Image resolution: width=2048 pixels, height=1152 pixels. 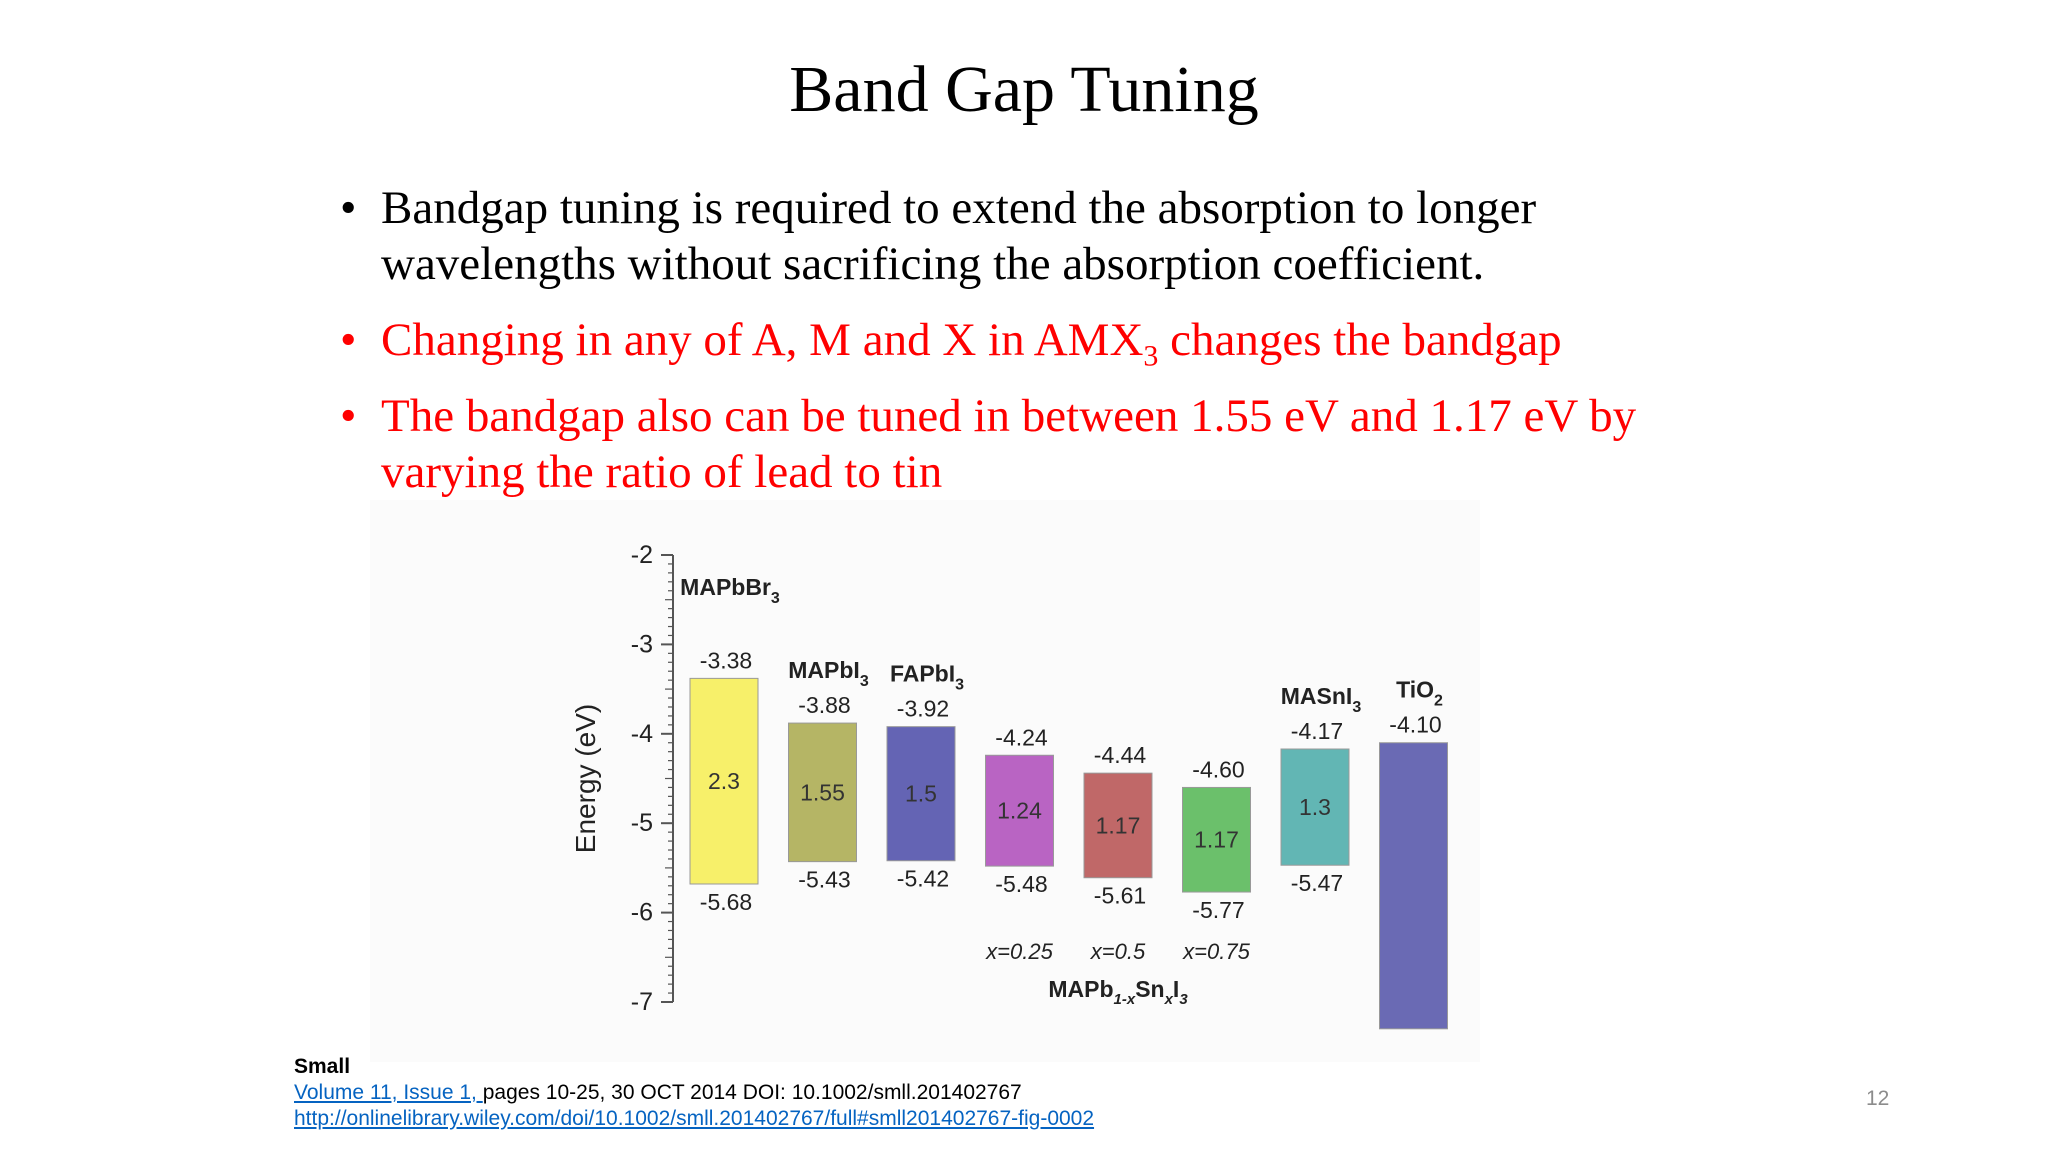 I want to click on reference-volume-link: Volume 11, Issue 1,, so click(x=388, y=1092).